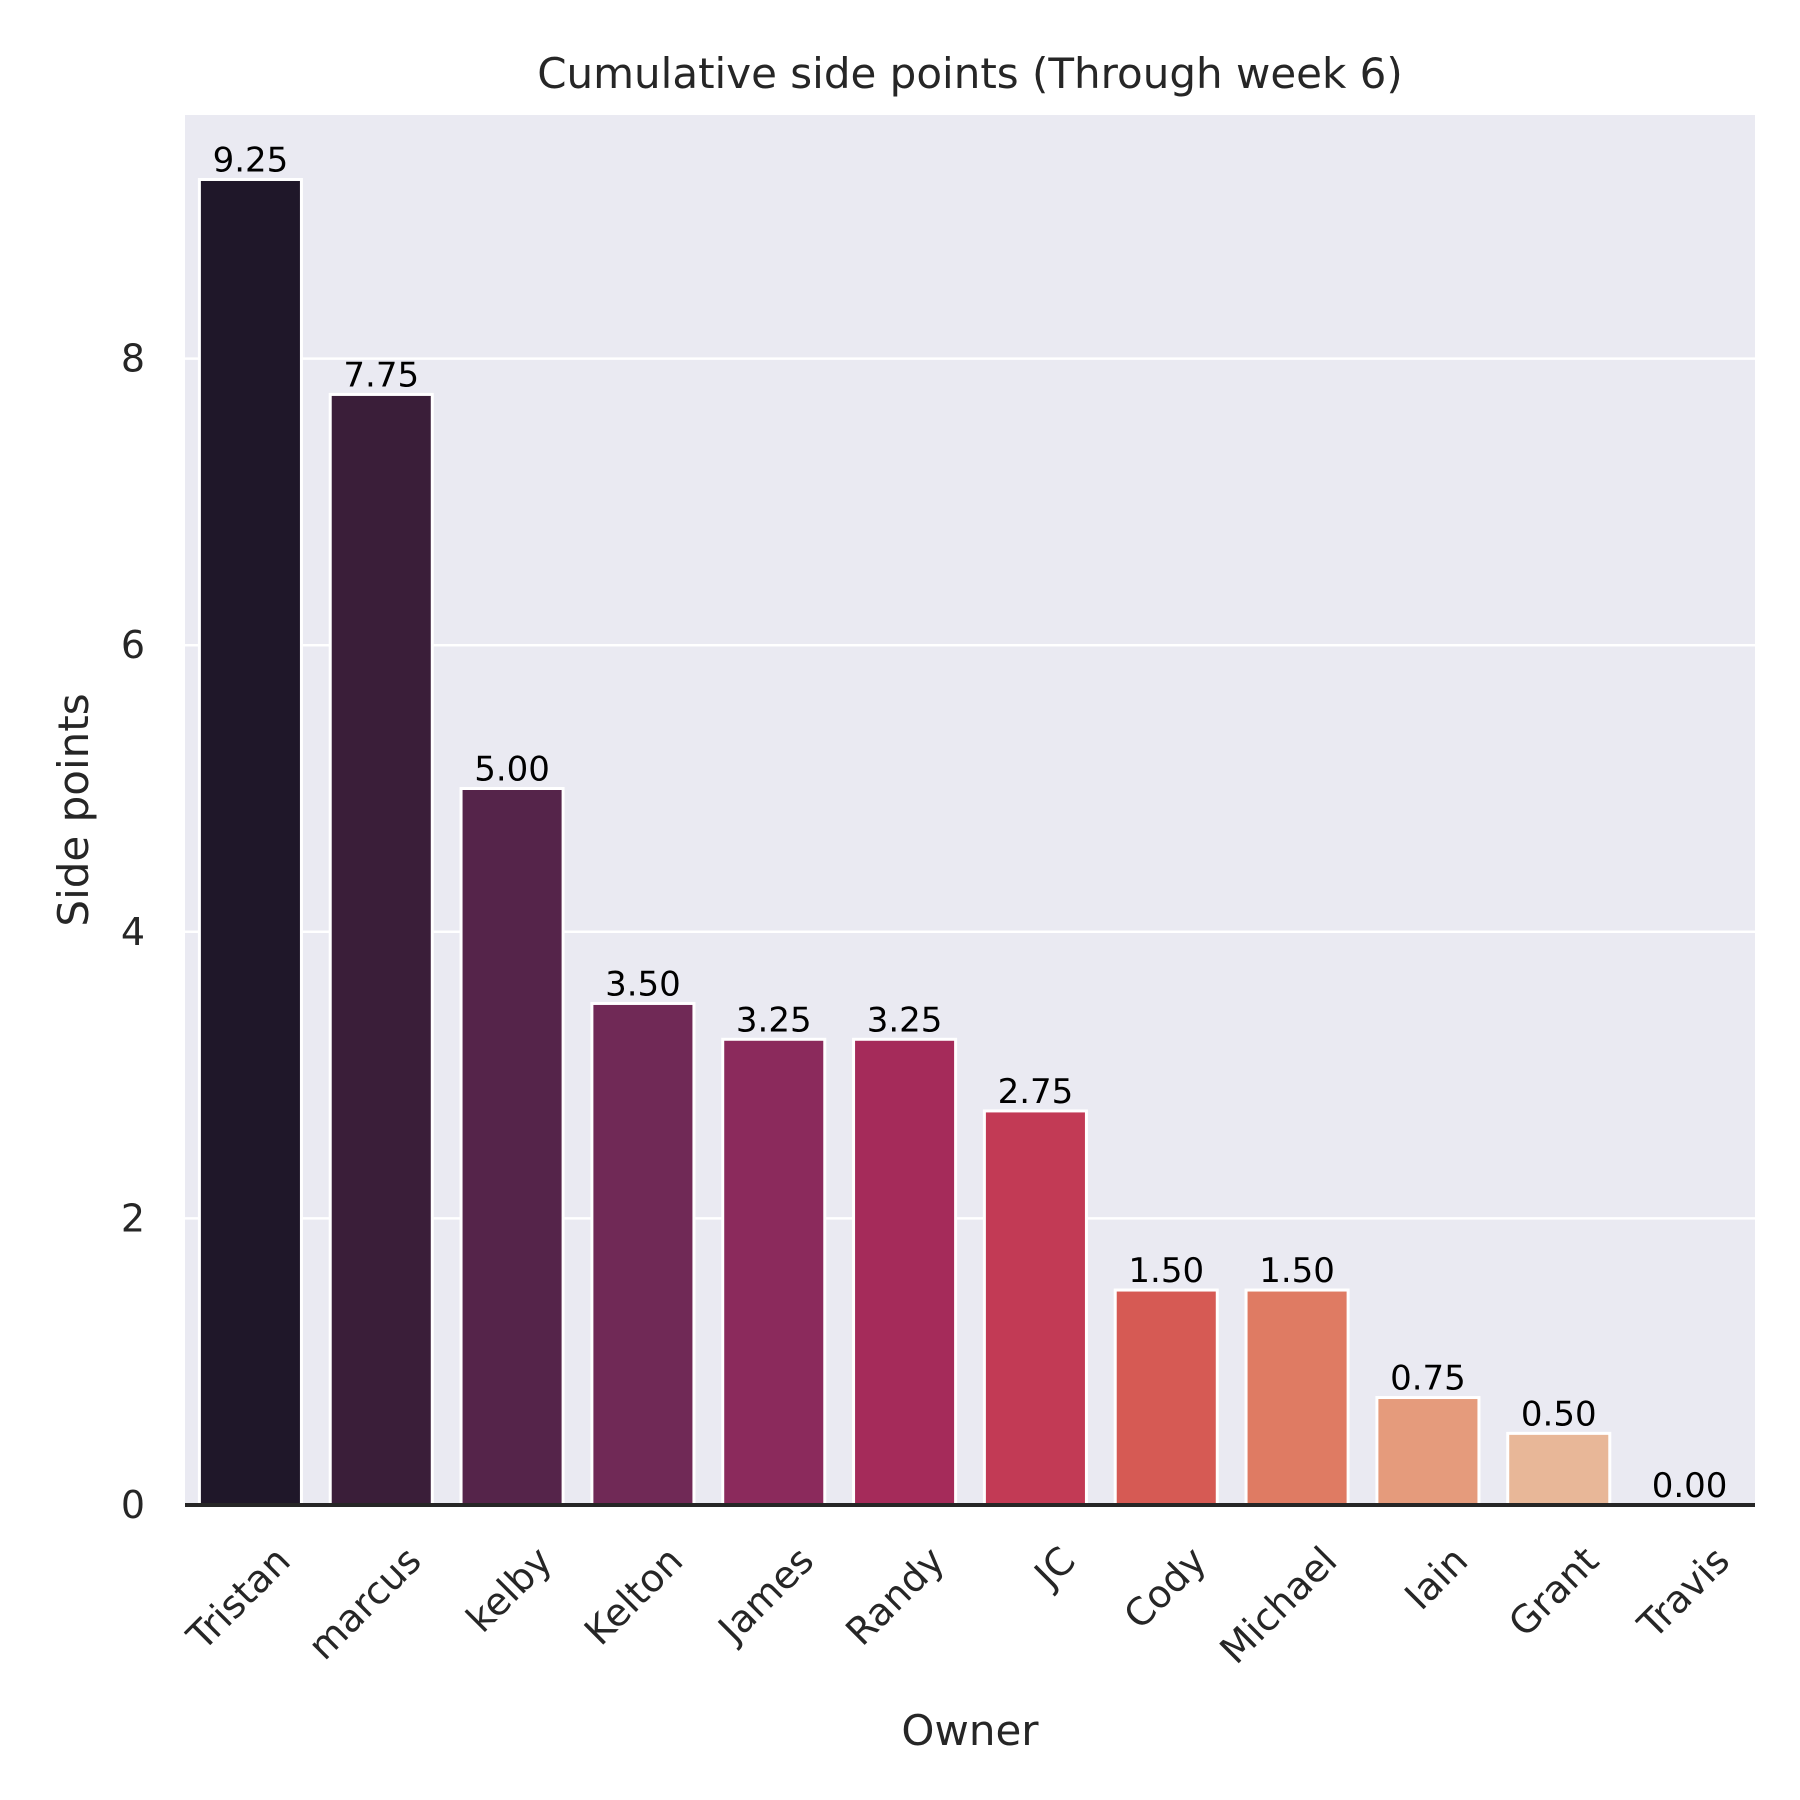 Image resolution: width=1800 pixels, height=1800 pixels. Describe the element at coordinates (643, 984) in the screenshot. I see `data-label: 3.50` at that location.